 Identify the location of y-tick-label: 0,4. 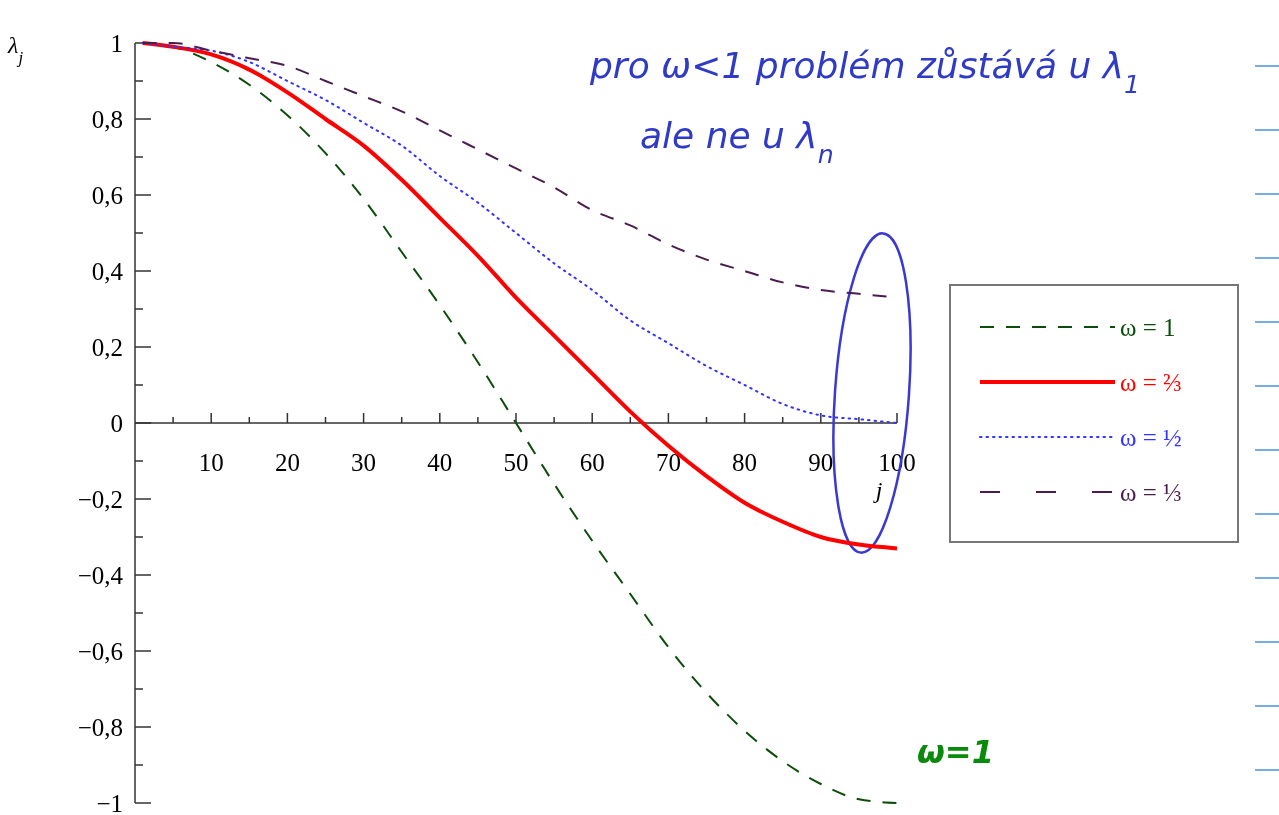
(107, 271).